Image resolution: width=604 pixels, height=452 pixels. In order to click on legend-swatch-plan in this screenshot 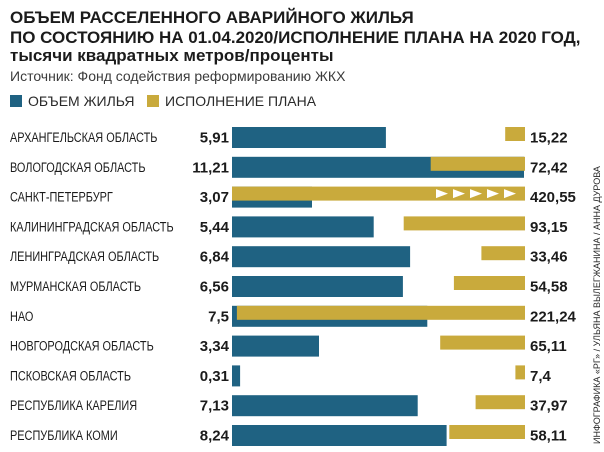, I will do `click(153, 101)`.